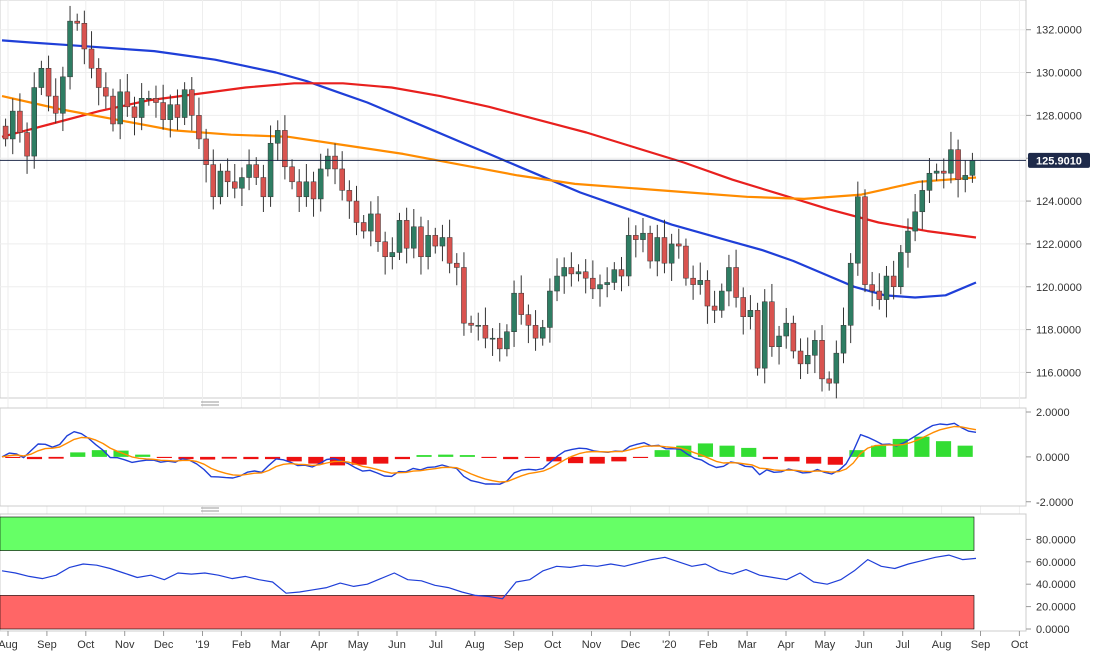 Image resolution: width=1094 pixels, height=657 pixels. Describe the element at coordinates (397, 645) in the screenshot. I see `time-tick-label: Jun` at that location.